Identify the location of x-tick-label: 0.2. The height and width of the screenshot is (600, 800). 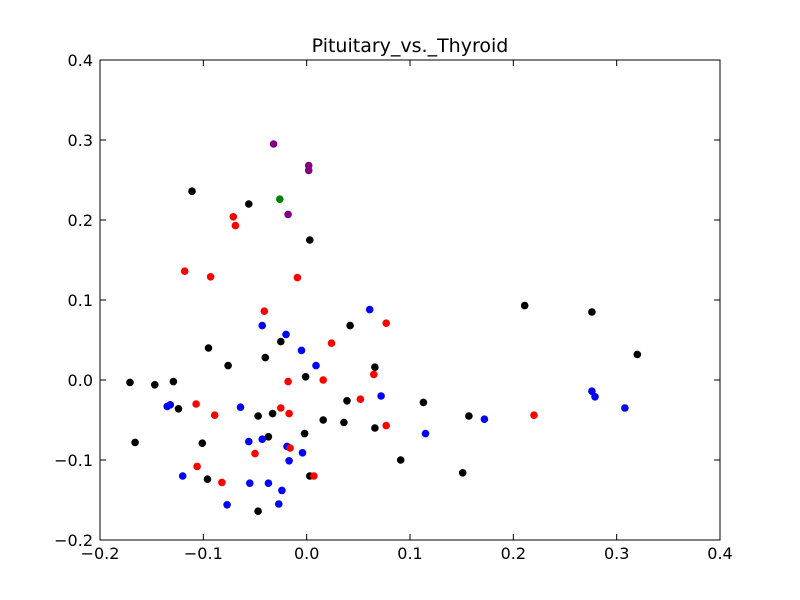
(513, 553).